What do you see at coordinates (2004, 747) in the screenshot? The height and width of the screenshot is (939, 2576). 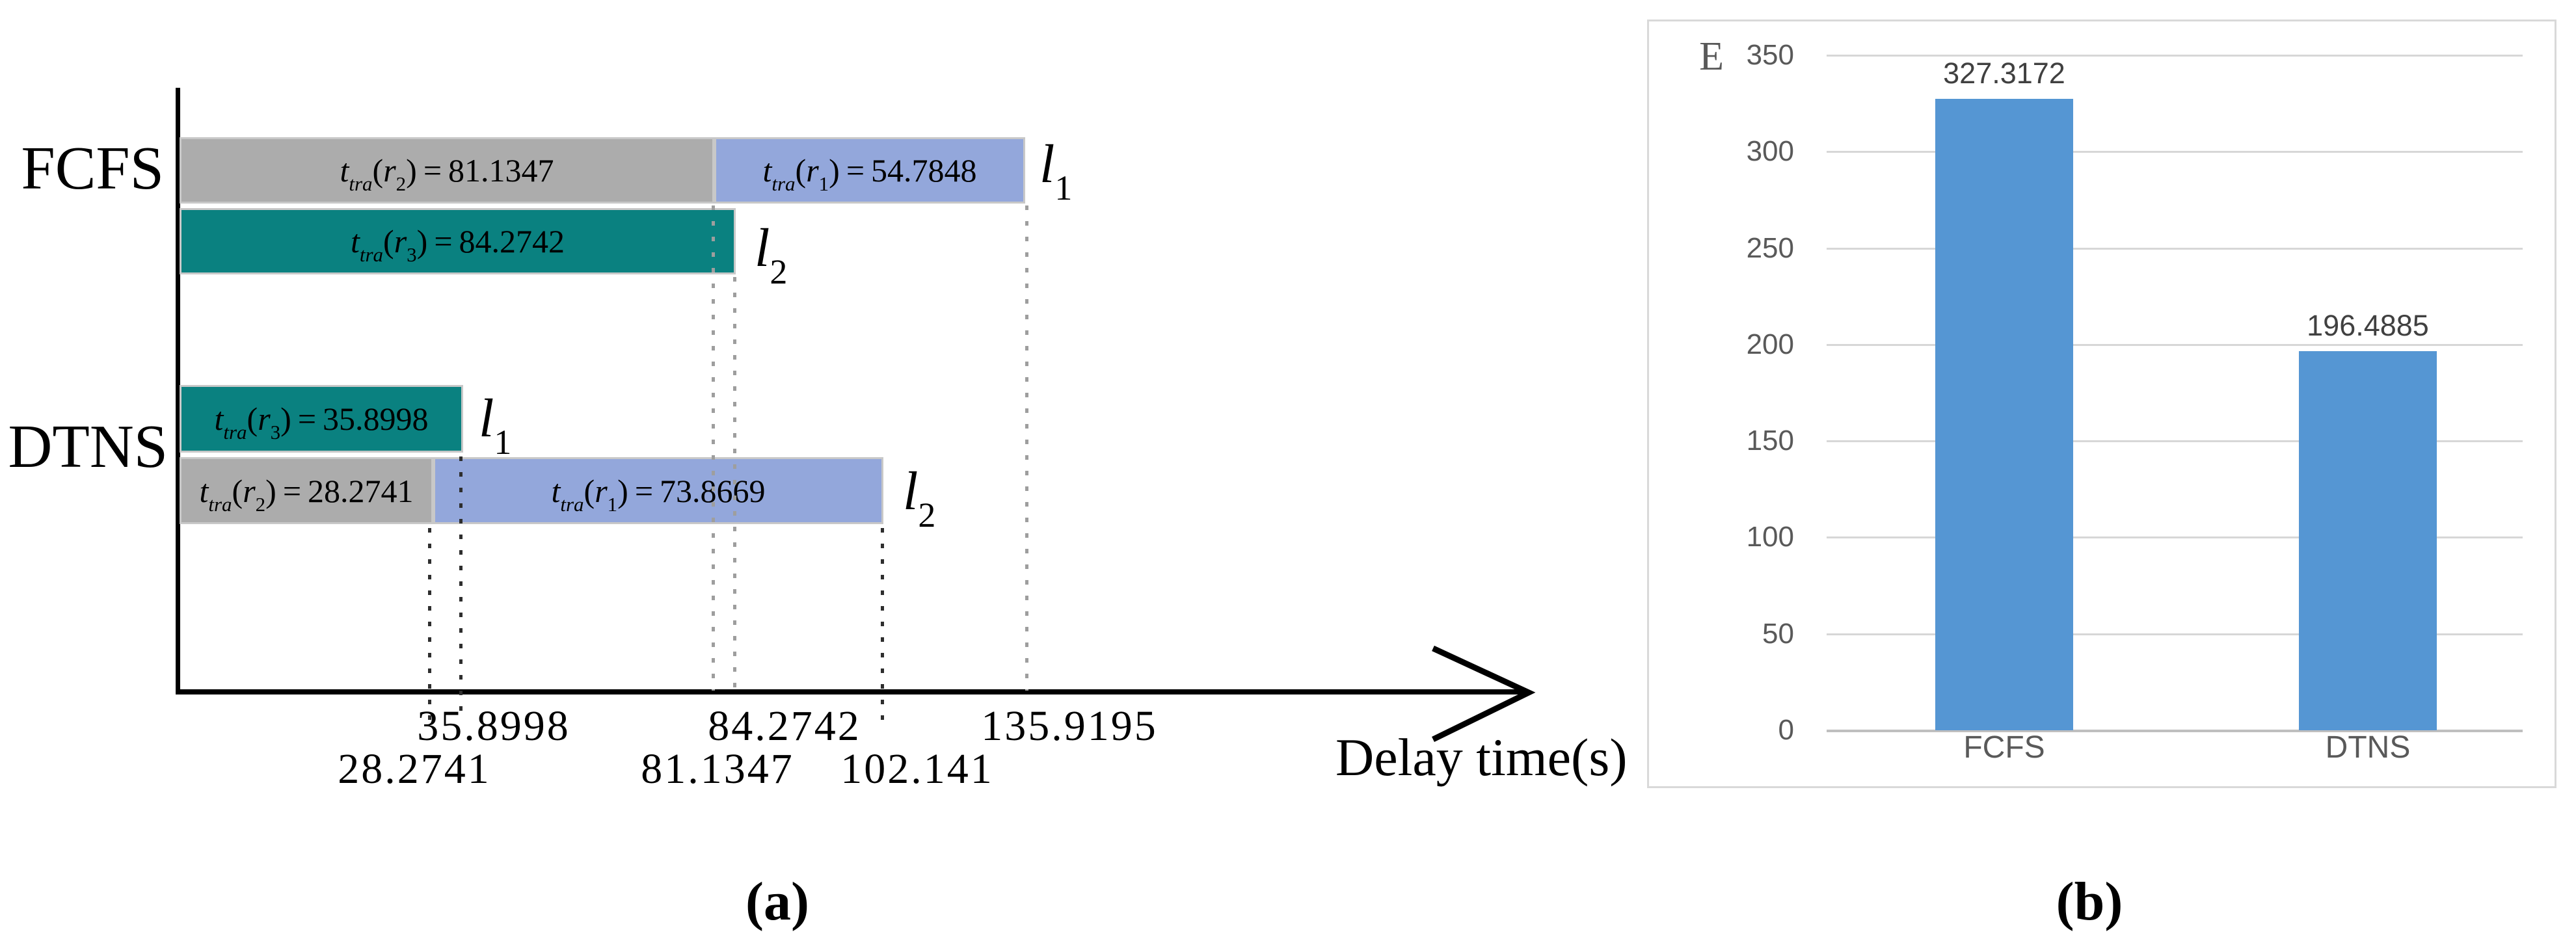 I see `category-label-fcfs: FCFS` at bounding box center [2004, 747].